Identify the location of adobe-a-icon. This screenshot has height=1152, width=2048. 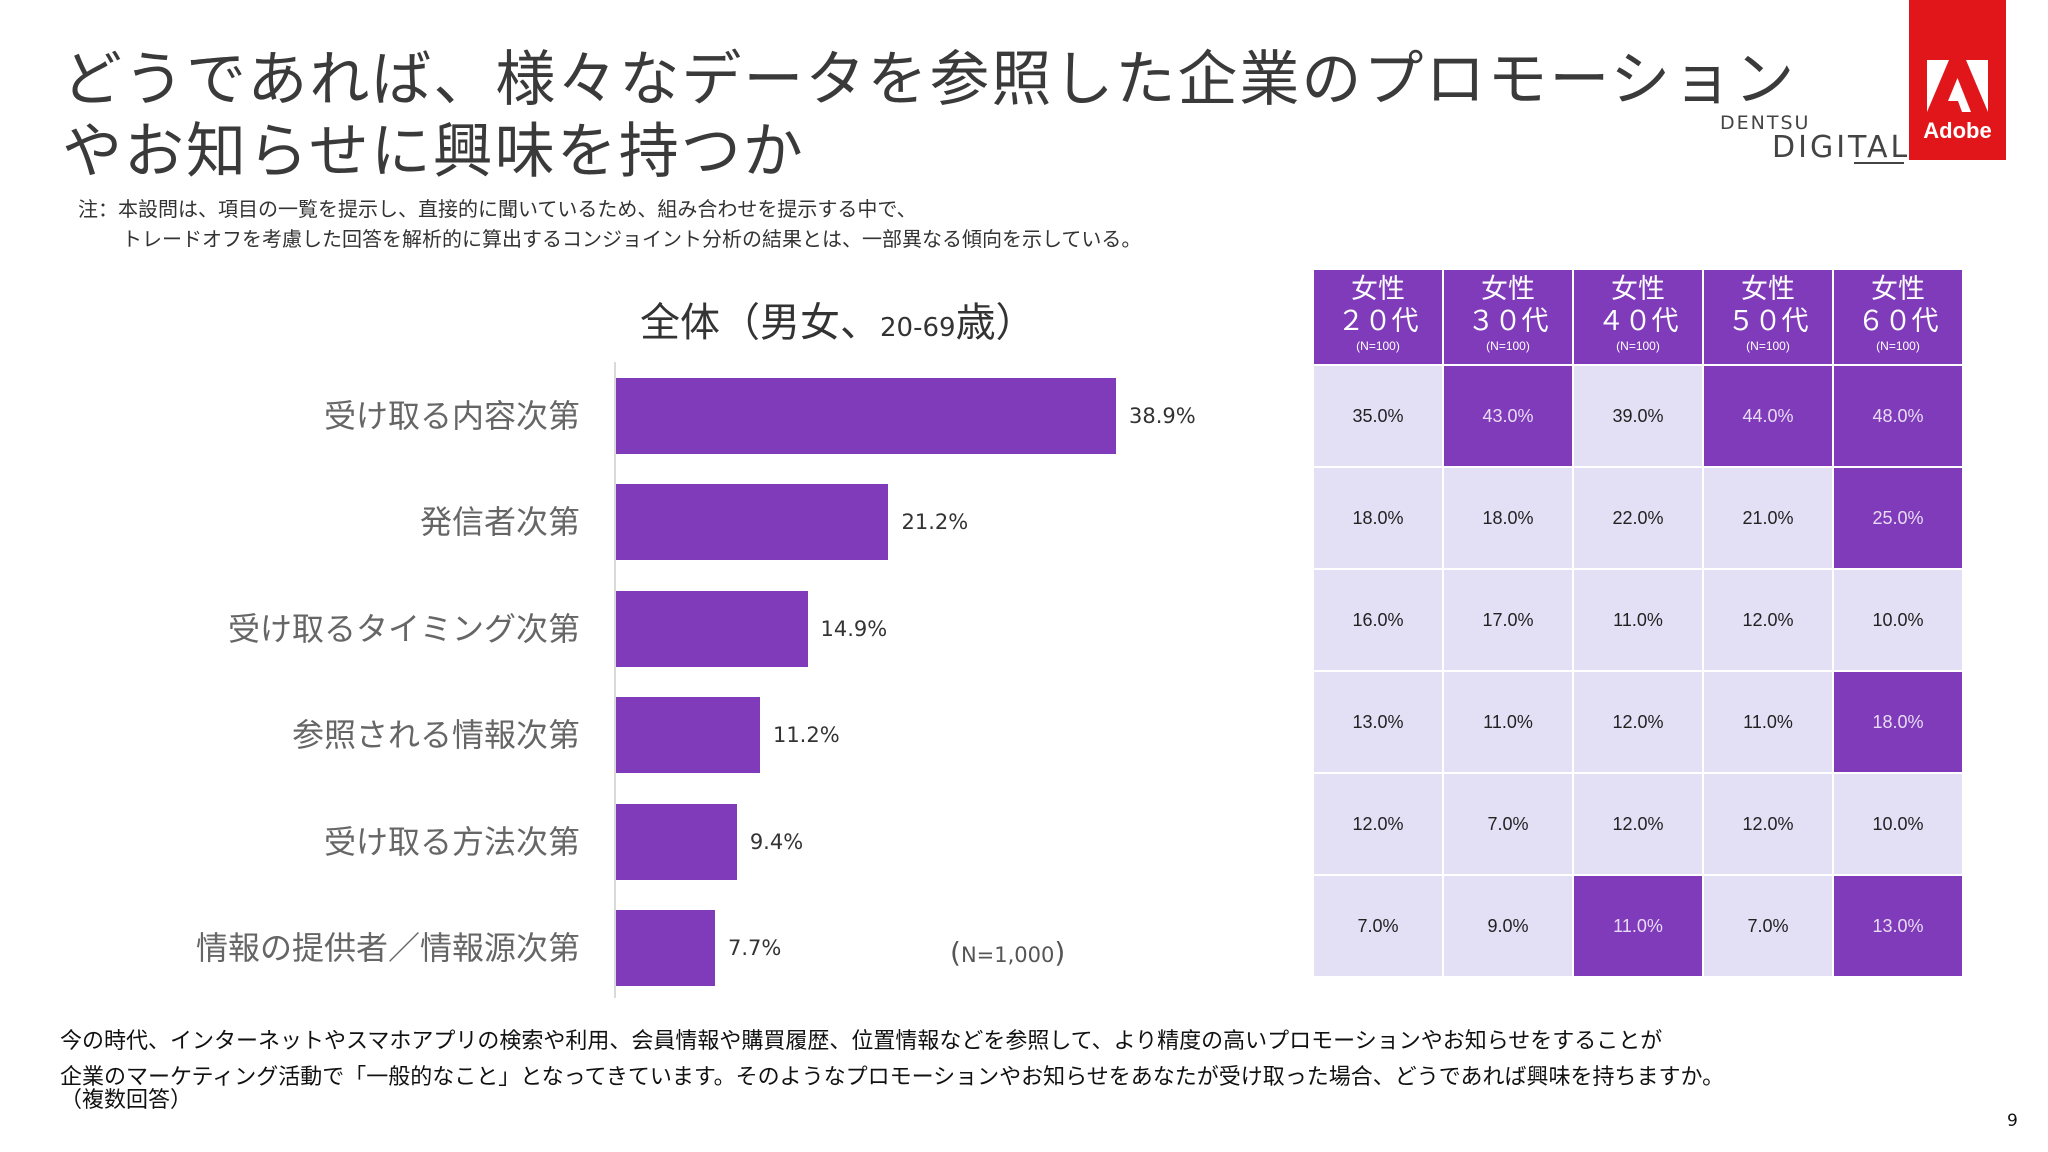
(1957, 86).